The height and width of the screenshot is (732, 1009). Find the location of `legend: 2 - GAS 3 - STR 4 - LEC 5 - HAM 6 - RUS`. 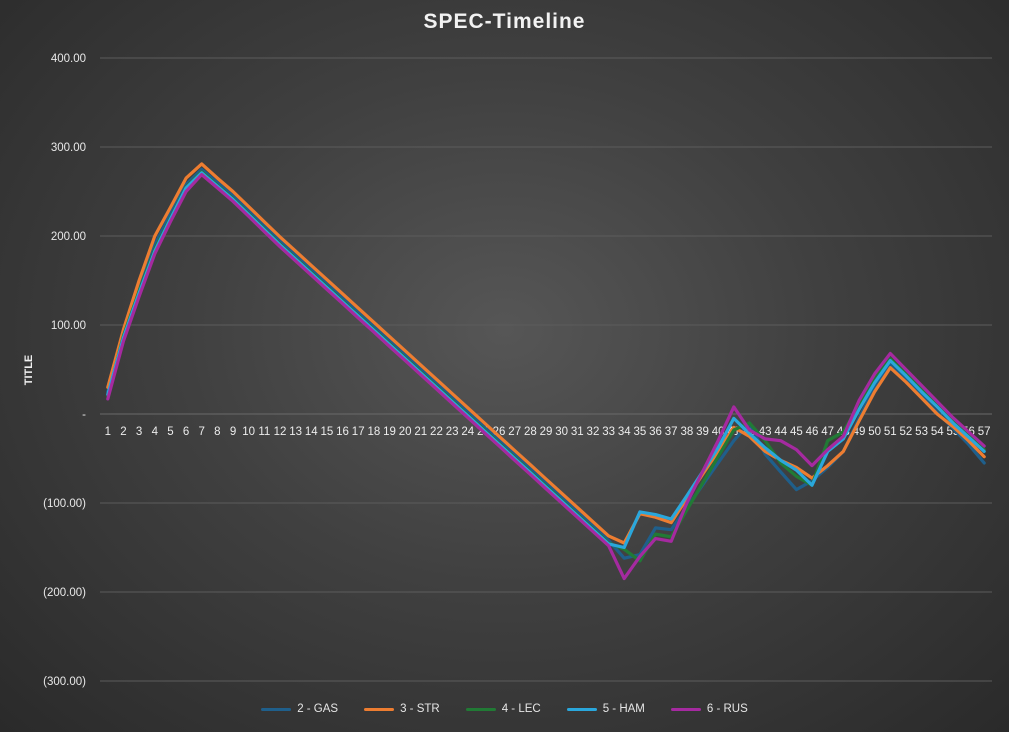

legend: 2 - GAS 3 - STR 4 - LEC 5 - HAM 6 - RUS is located at coordinates (504, 709).